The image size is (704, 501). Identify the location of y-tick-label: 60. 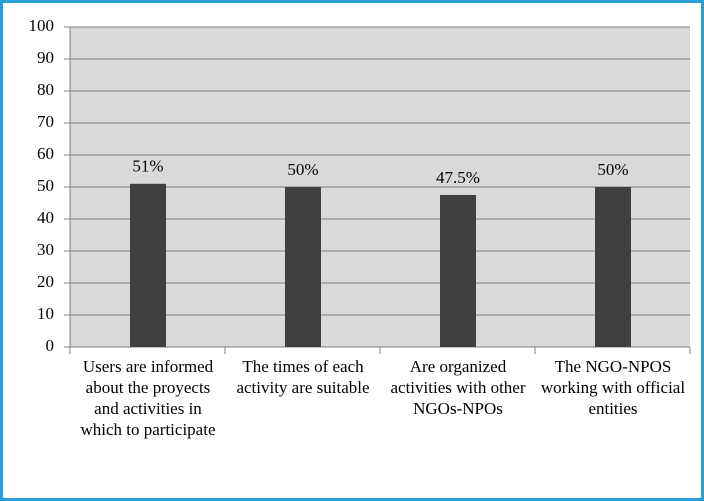
(45, 153).